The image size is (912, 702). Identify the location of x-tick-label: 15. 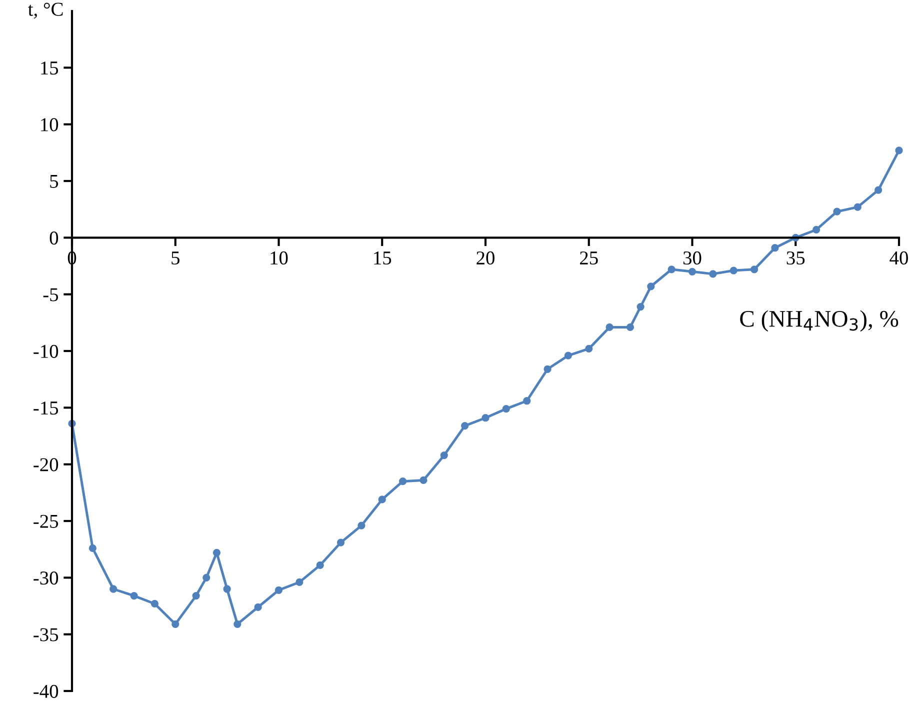
(383, 258).